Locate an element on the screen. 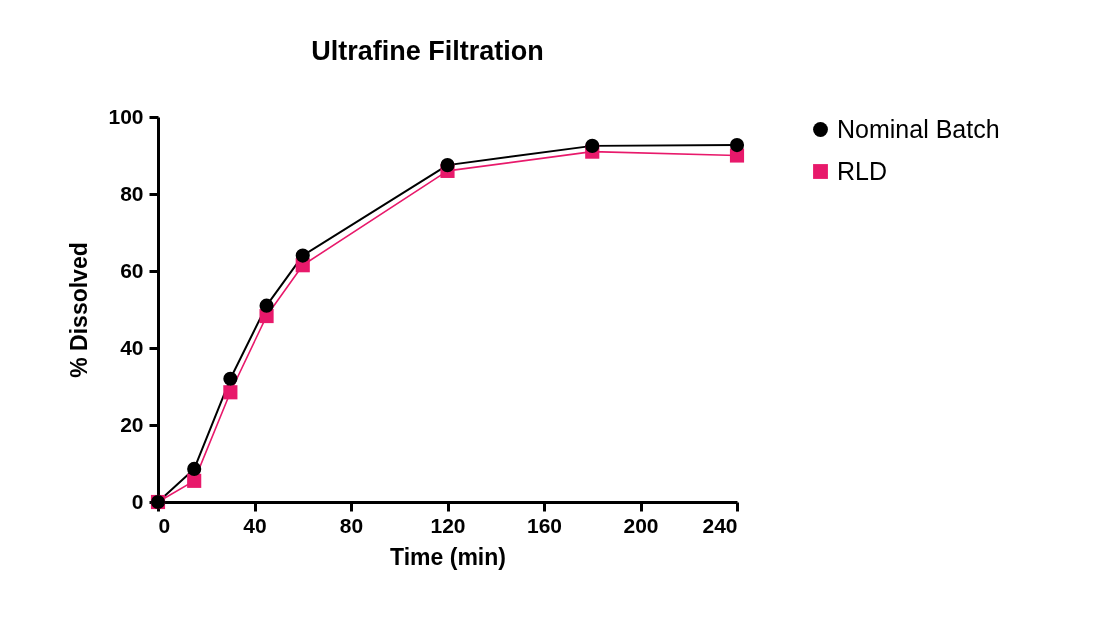  y-tick-label: 40 is located at coordinates (132, 347).